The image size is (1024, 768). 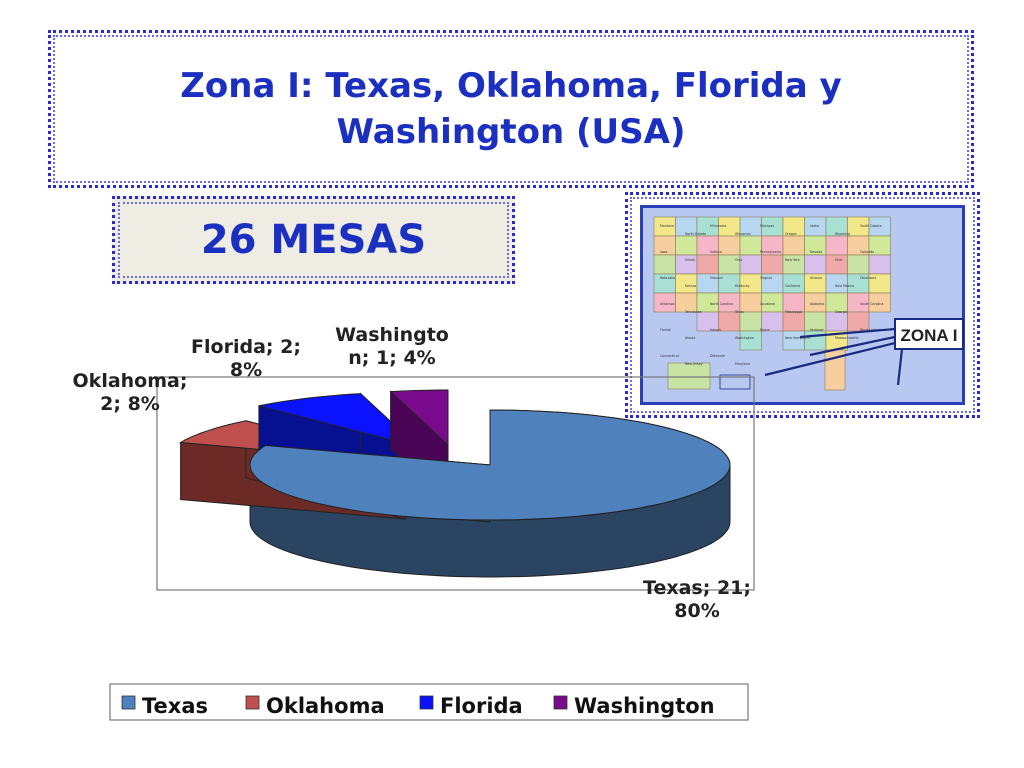 What do you see at coordinates (644, 706) in the screenshot?
I see `legend-label-washington: Washington` at bounding box center [644, 706].